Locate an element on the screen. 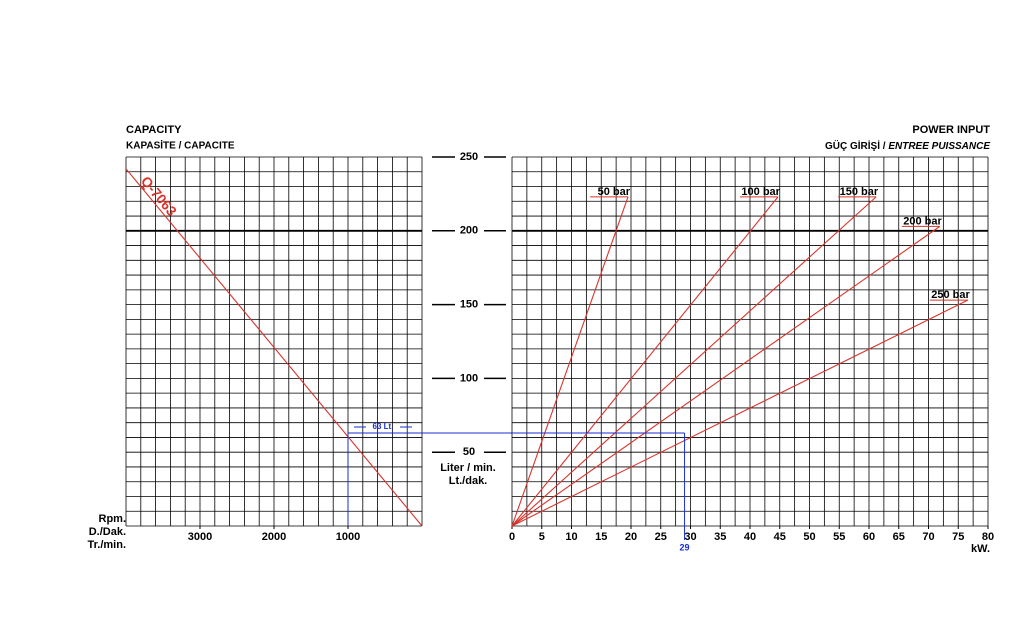 The height and width of the screenshot is (640, 1024). y-axis-label: Lt./dak. is located at coordinates (468, 481).